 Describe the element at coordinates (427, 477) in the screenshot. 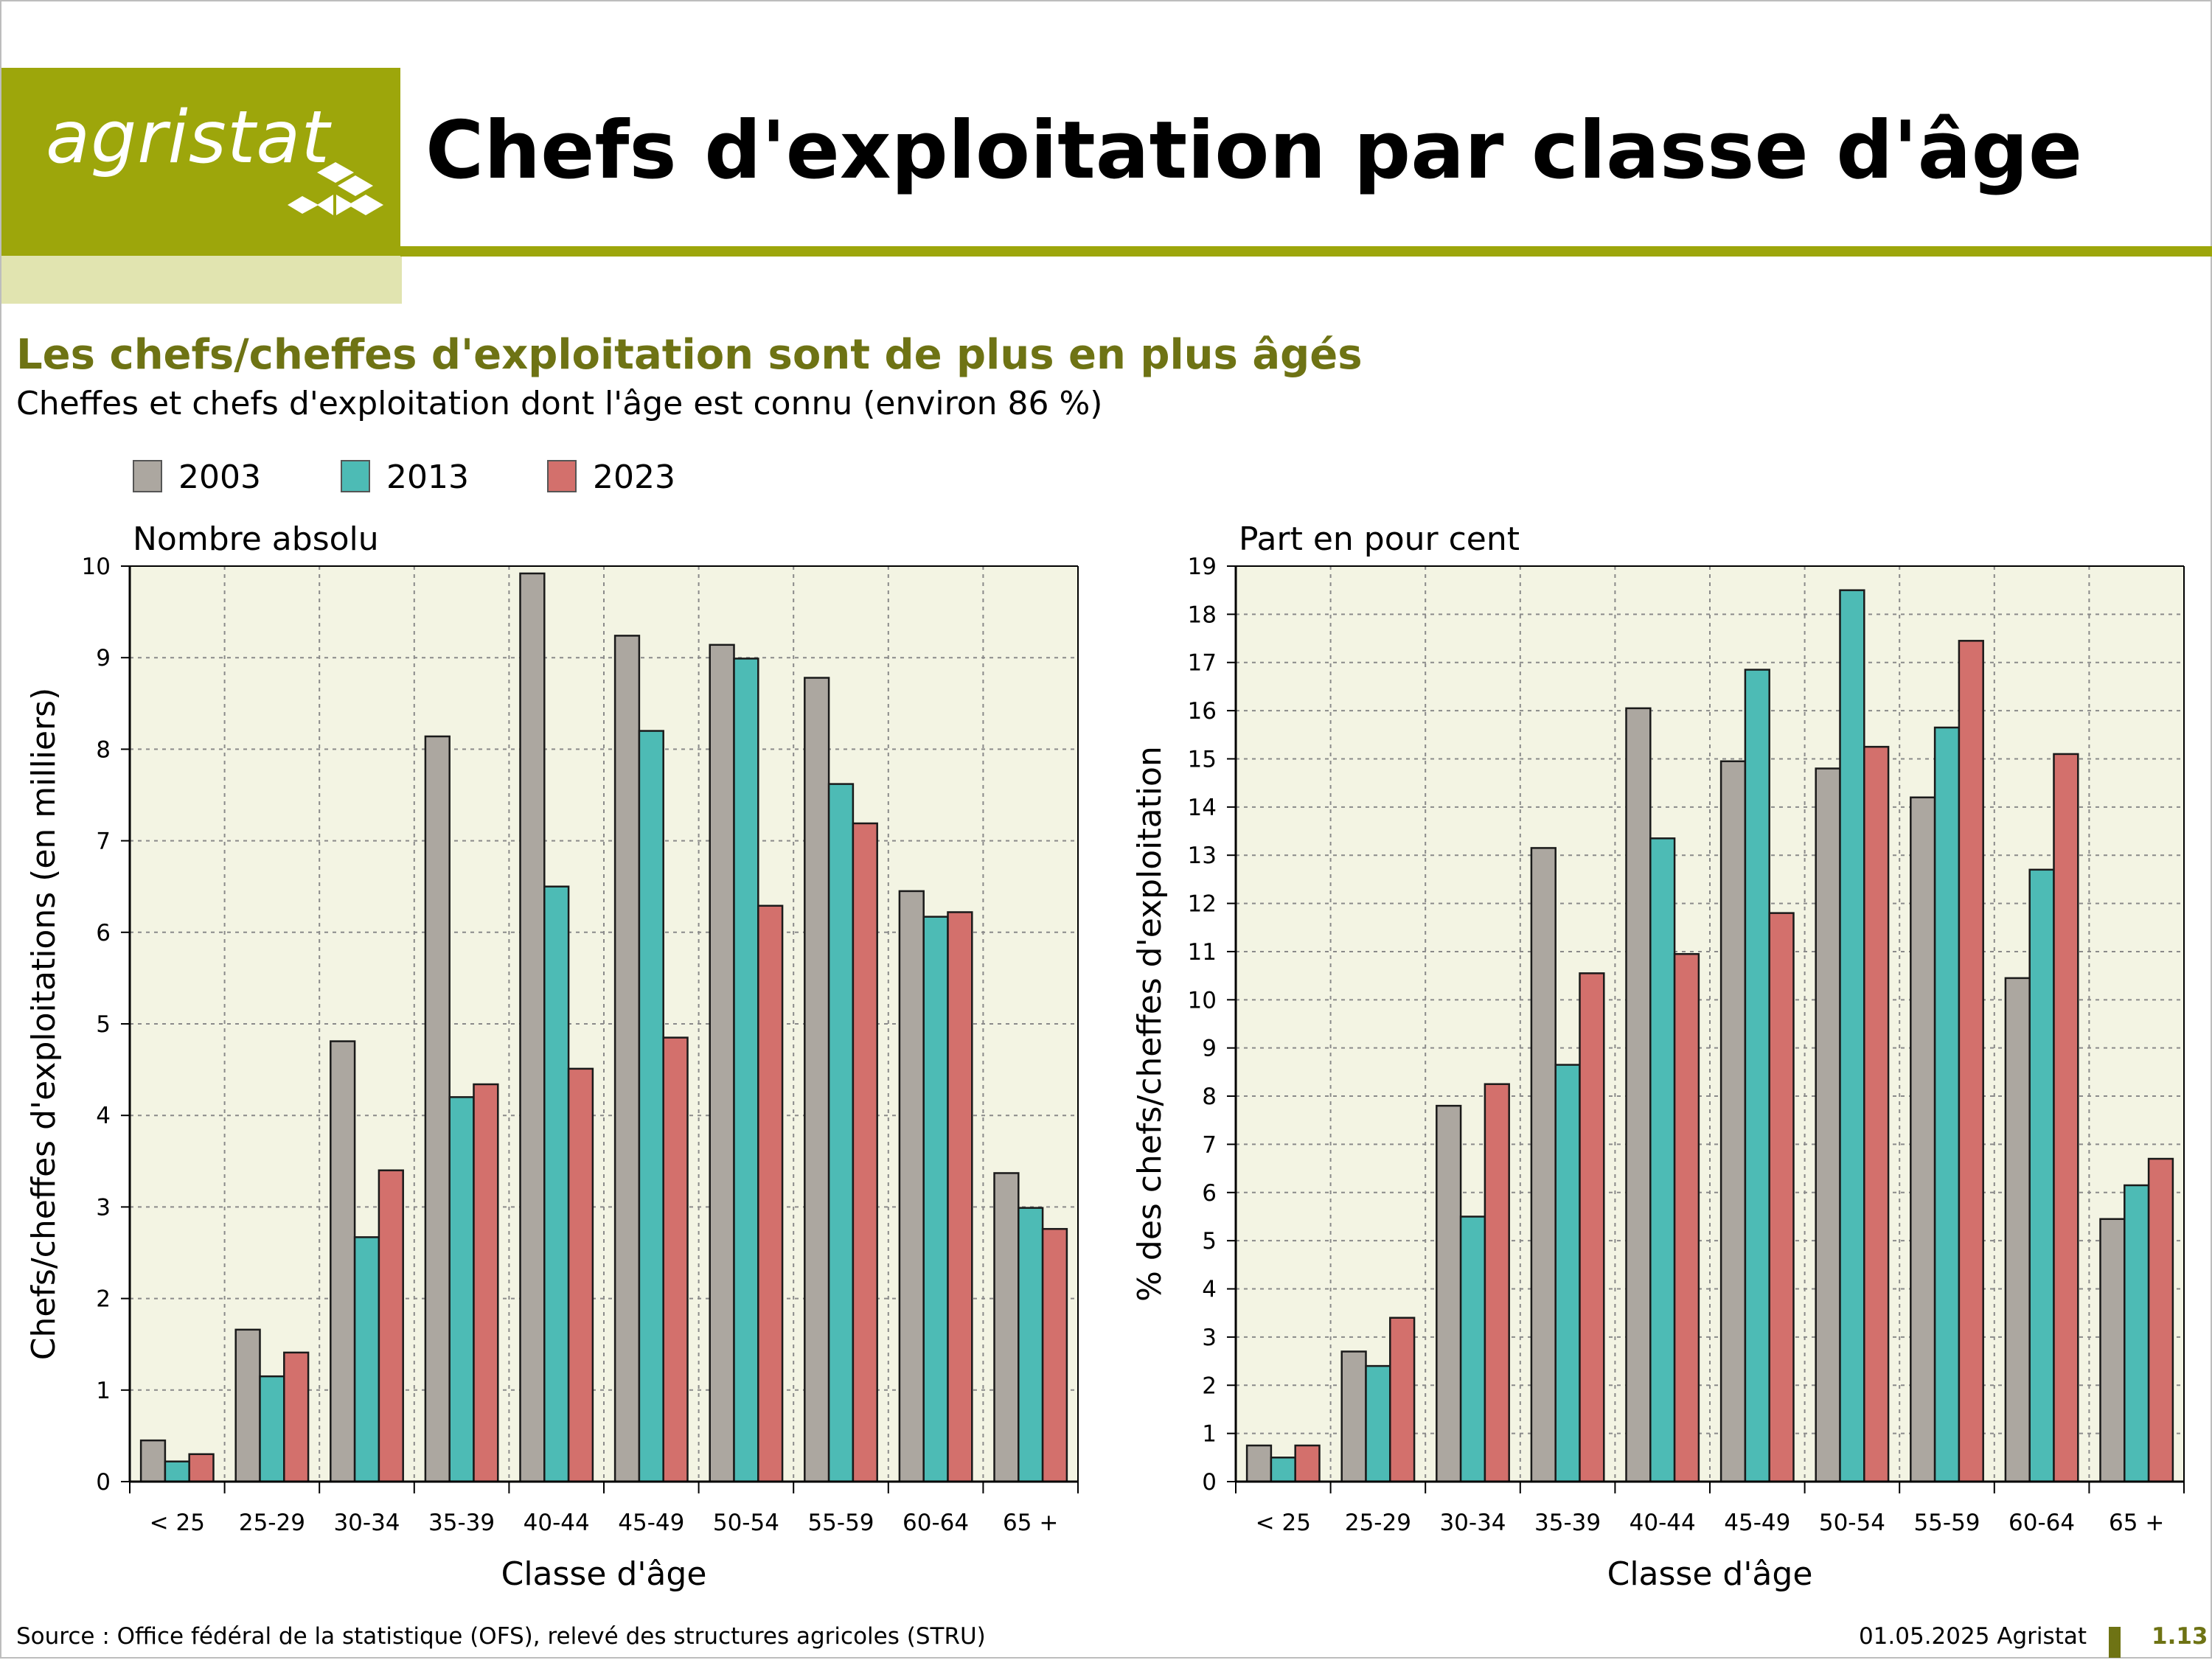

I see `legend-label: 2013` at that location.